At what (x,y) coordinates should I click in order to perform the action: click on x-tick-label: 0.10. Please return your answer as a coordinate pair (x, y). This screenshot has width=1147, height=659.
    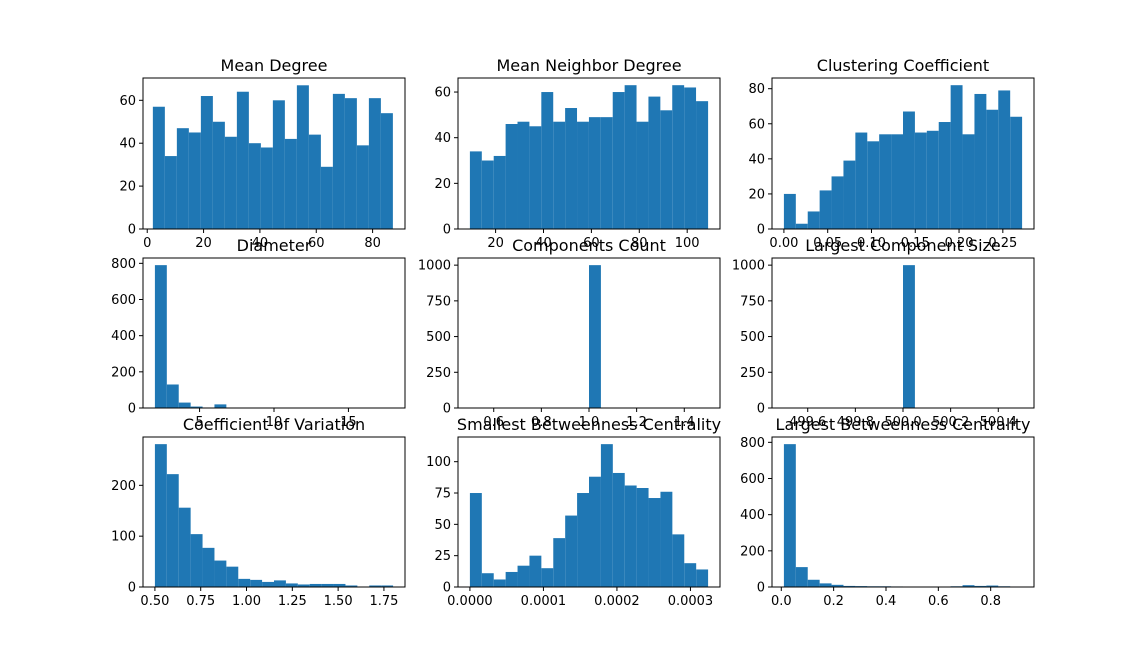
    Looking at the image, I should click on (871, 243).